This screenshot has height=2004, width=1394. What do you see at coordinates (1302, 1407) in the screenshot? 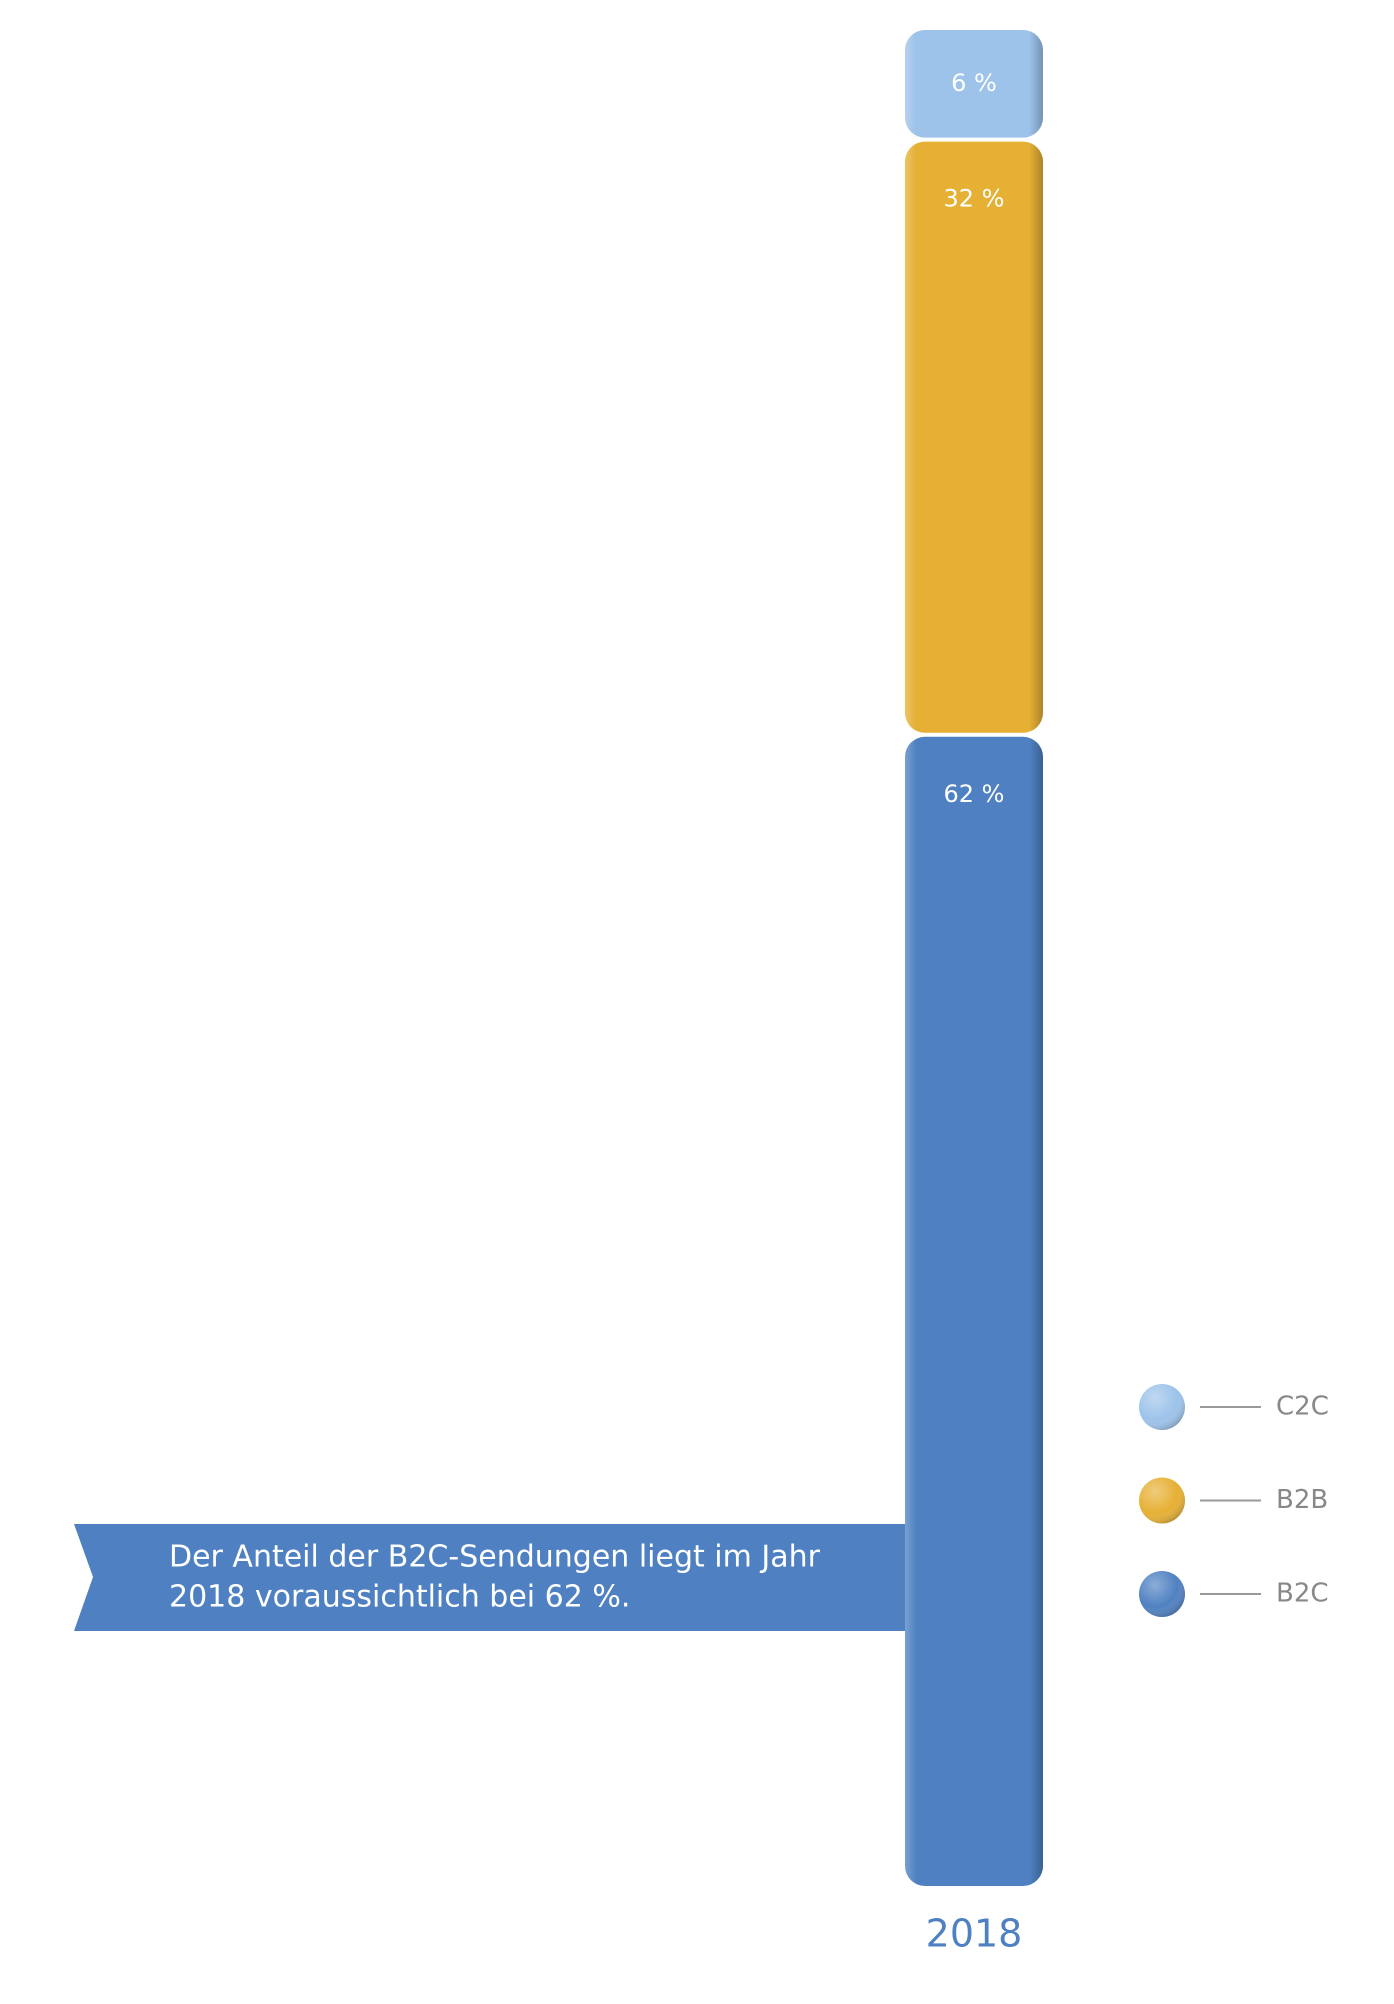
I see `legend-label: C2C` at bounding box center [1302, 1407].